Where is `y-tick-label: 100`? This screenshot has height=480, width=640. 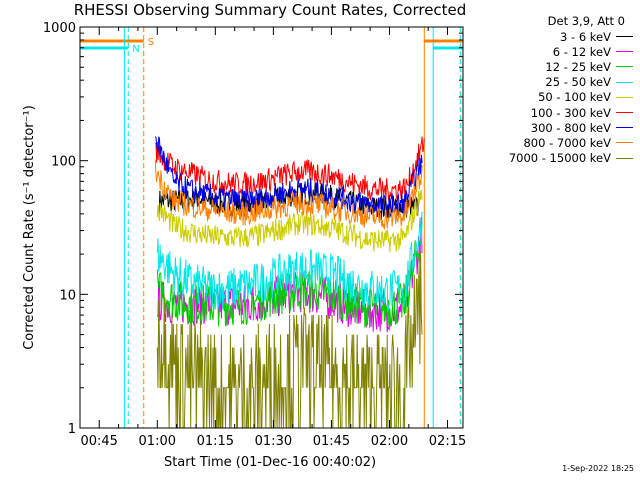
y-tick-label: 100 is located at coordinates (63, 162).